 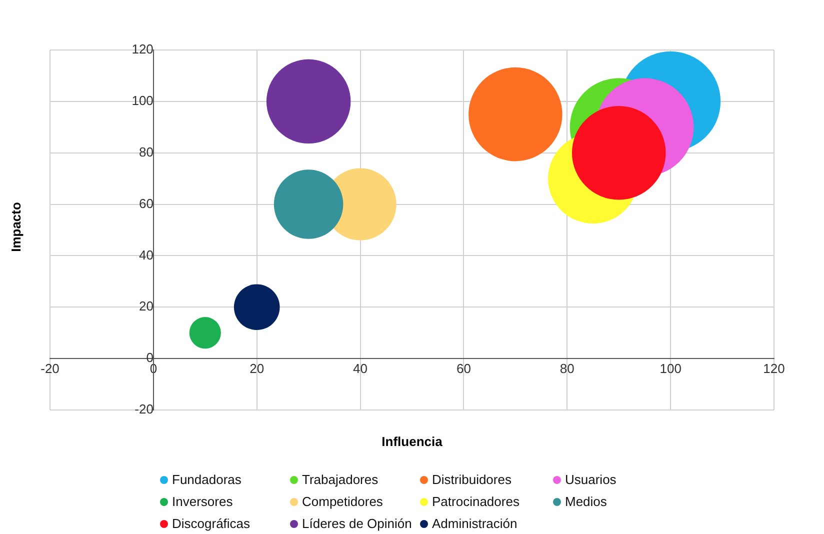 What do you see at coordinates (412, 441) in the screenshot?
I see `x-axis-title: Influencia` at bounding box center [412, 441].